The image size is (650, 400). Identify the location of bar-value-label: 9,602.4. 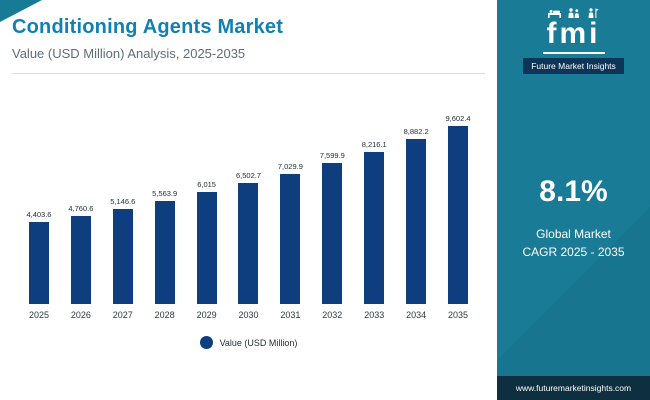
(458, 118).